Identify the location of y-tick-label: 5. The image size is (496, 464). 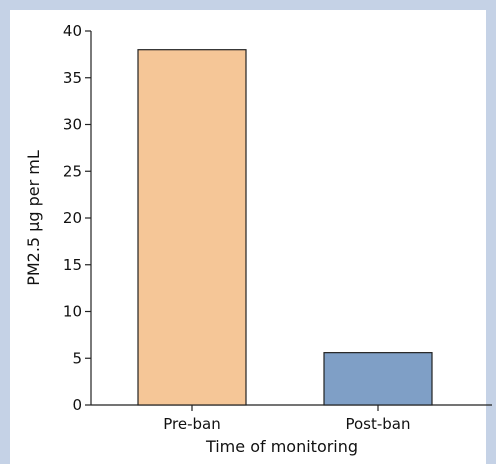
(77, 358).